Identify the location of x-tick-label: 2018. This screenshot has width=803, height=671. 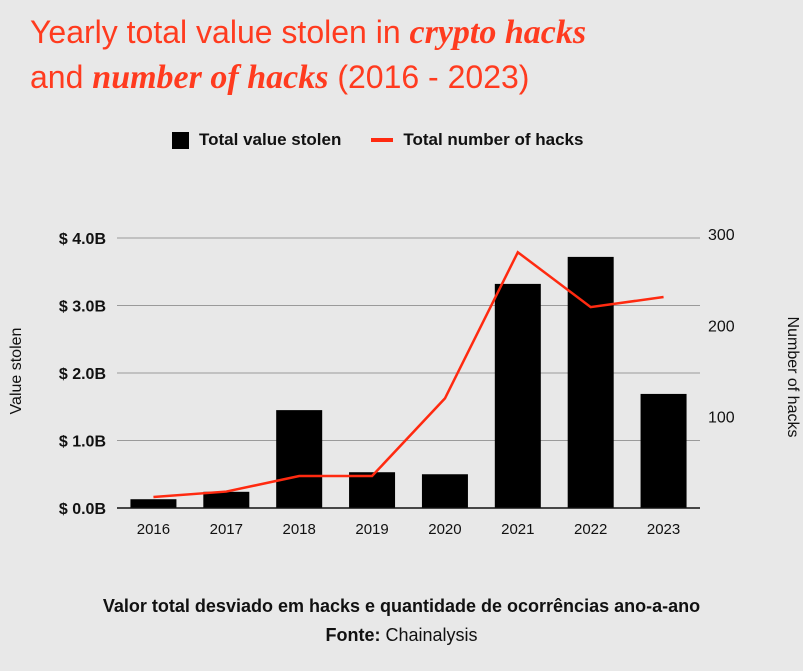
(299, 529).